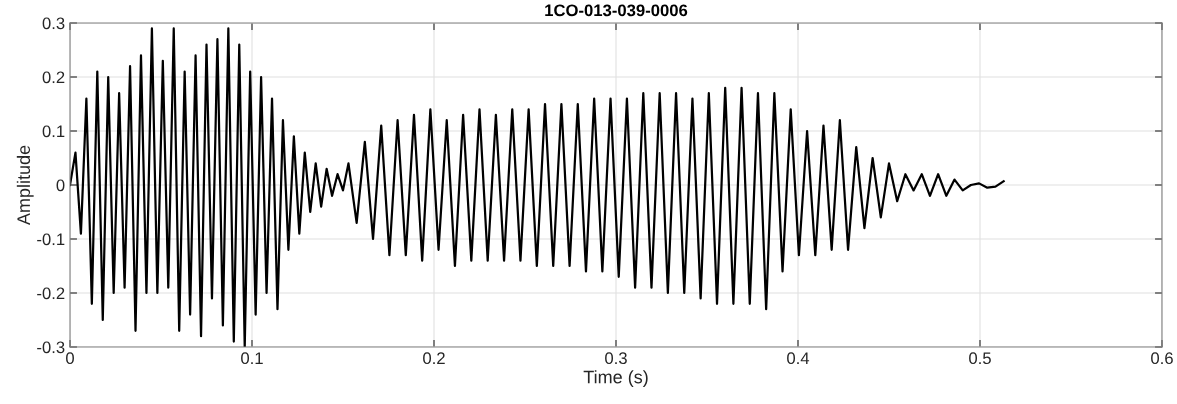  I want to click on y-tick-label: 0.3, so click(53, 23).